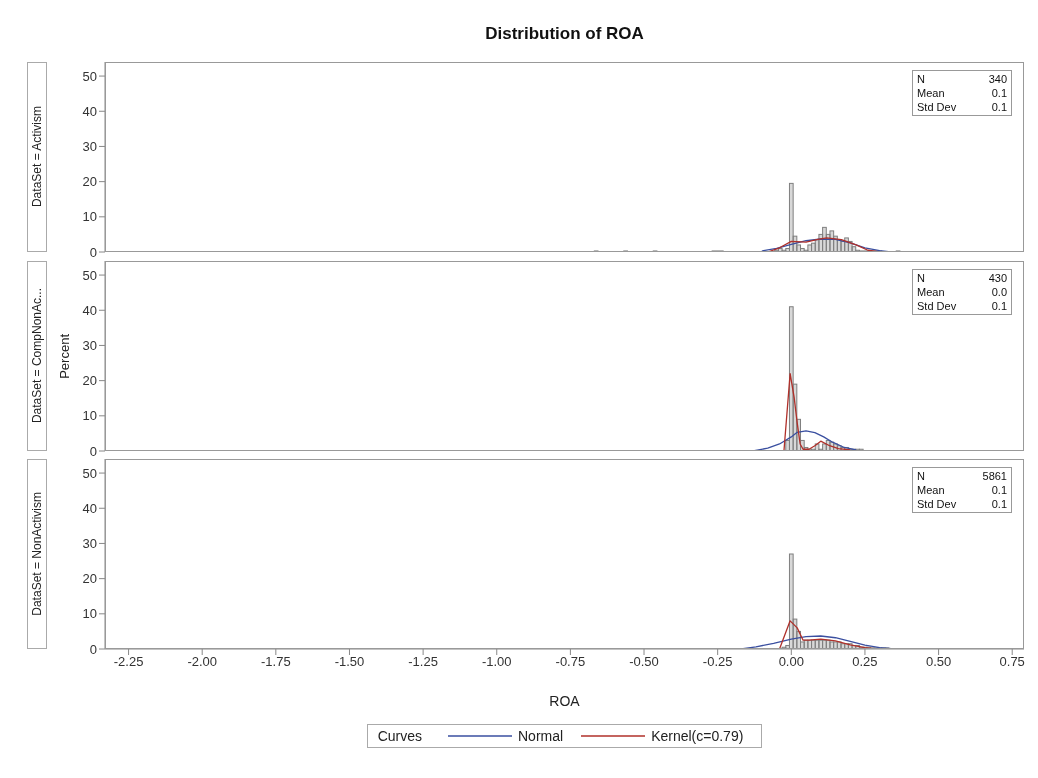 This screenshot has height=778, width=1038. I want to click on x-tick-label: 0.25, so click(865, 662).